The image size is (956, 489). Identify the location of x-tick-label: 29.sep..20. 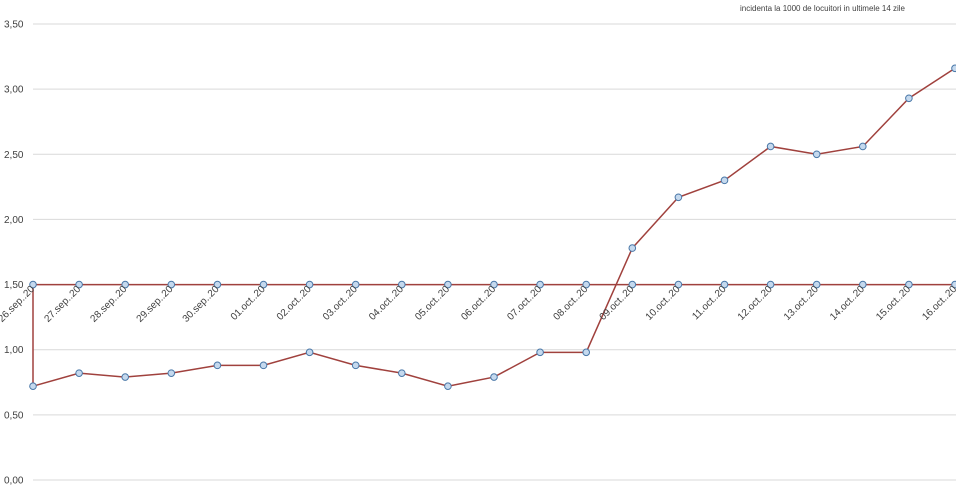
(155, 304).